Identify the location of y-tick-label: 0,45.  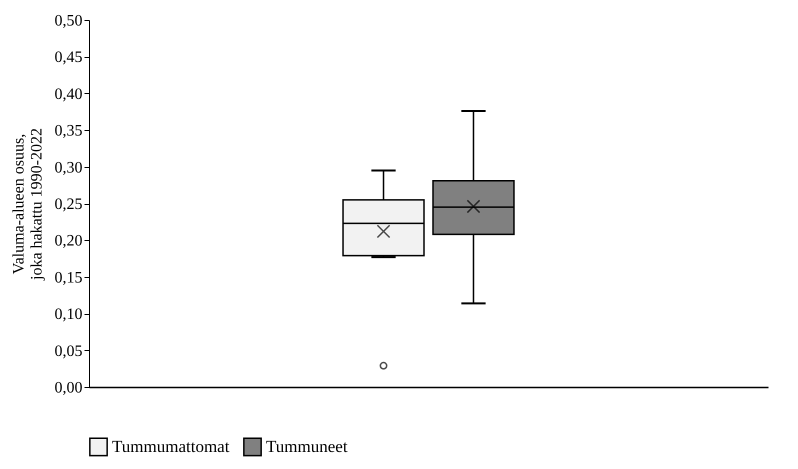
(68, 57).